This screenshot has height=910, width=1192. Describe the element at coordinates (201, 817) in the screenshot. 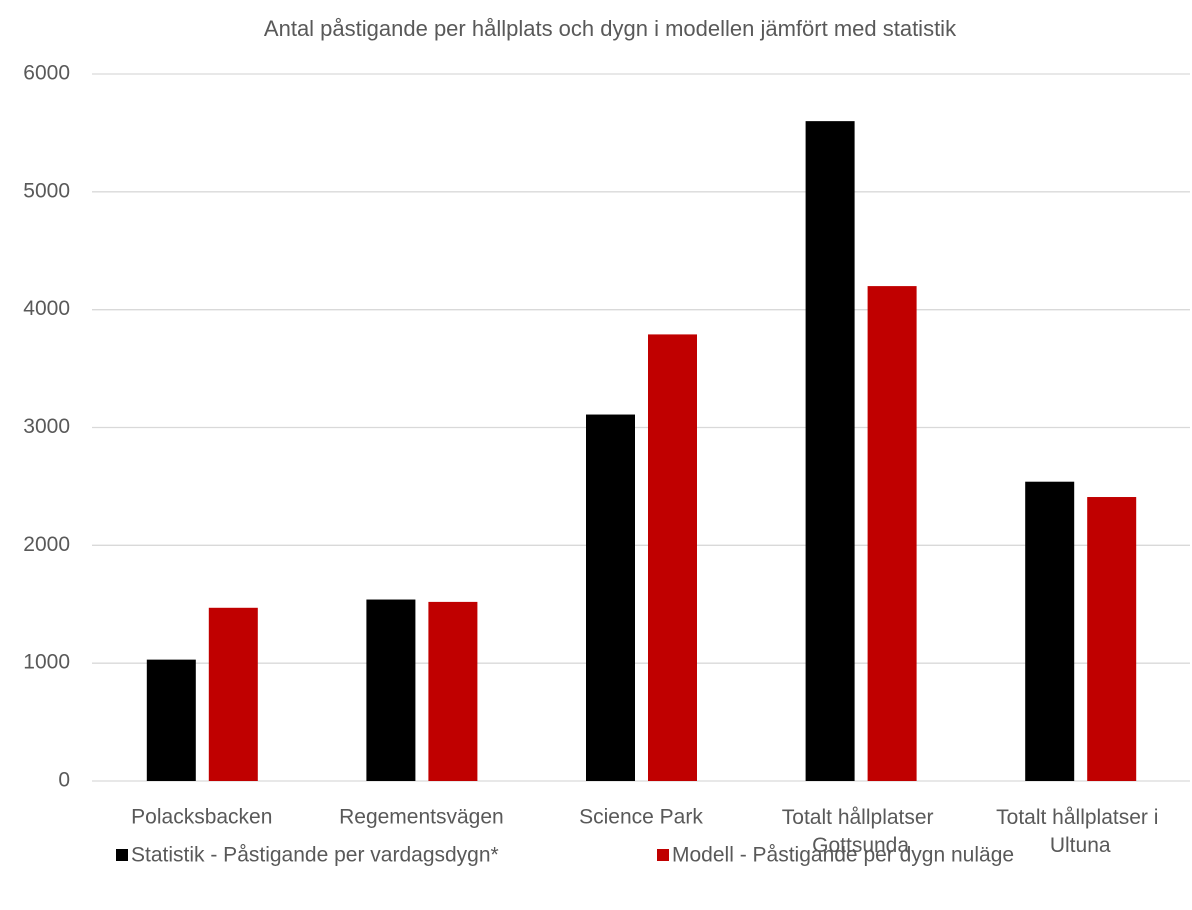

I see `x-tick-label: Polacksbacken` at that location.